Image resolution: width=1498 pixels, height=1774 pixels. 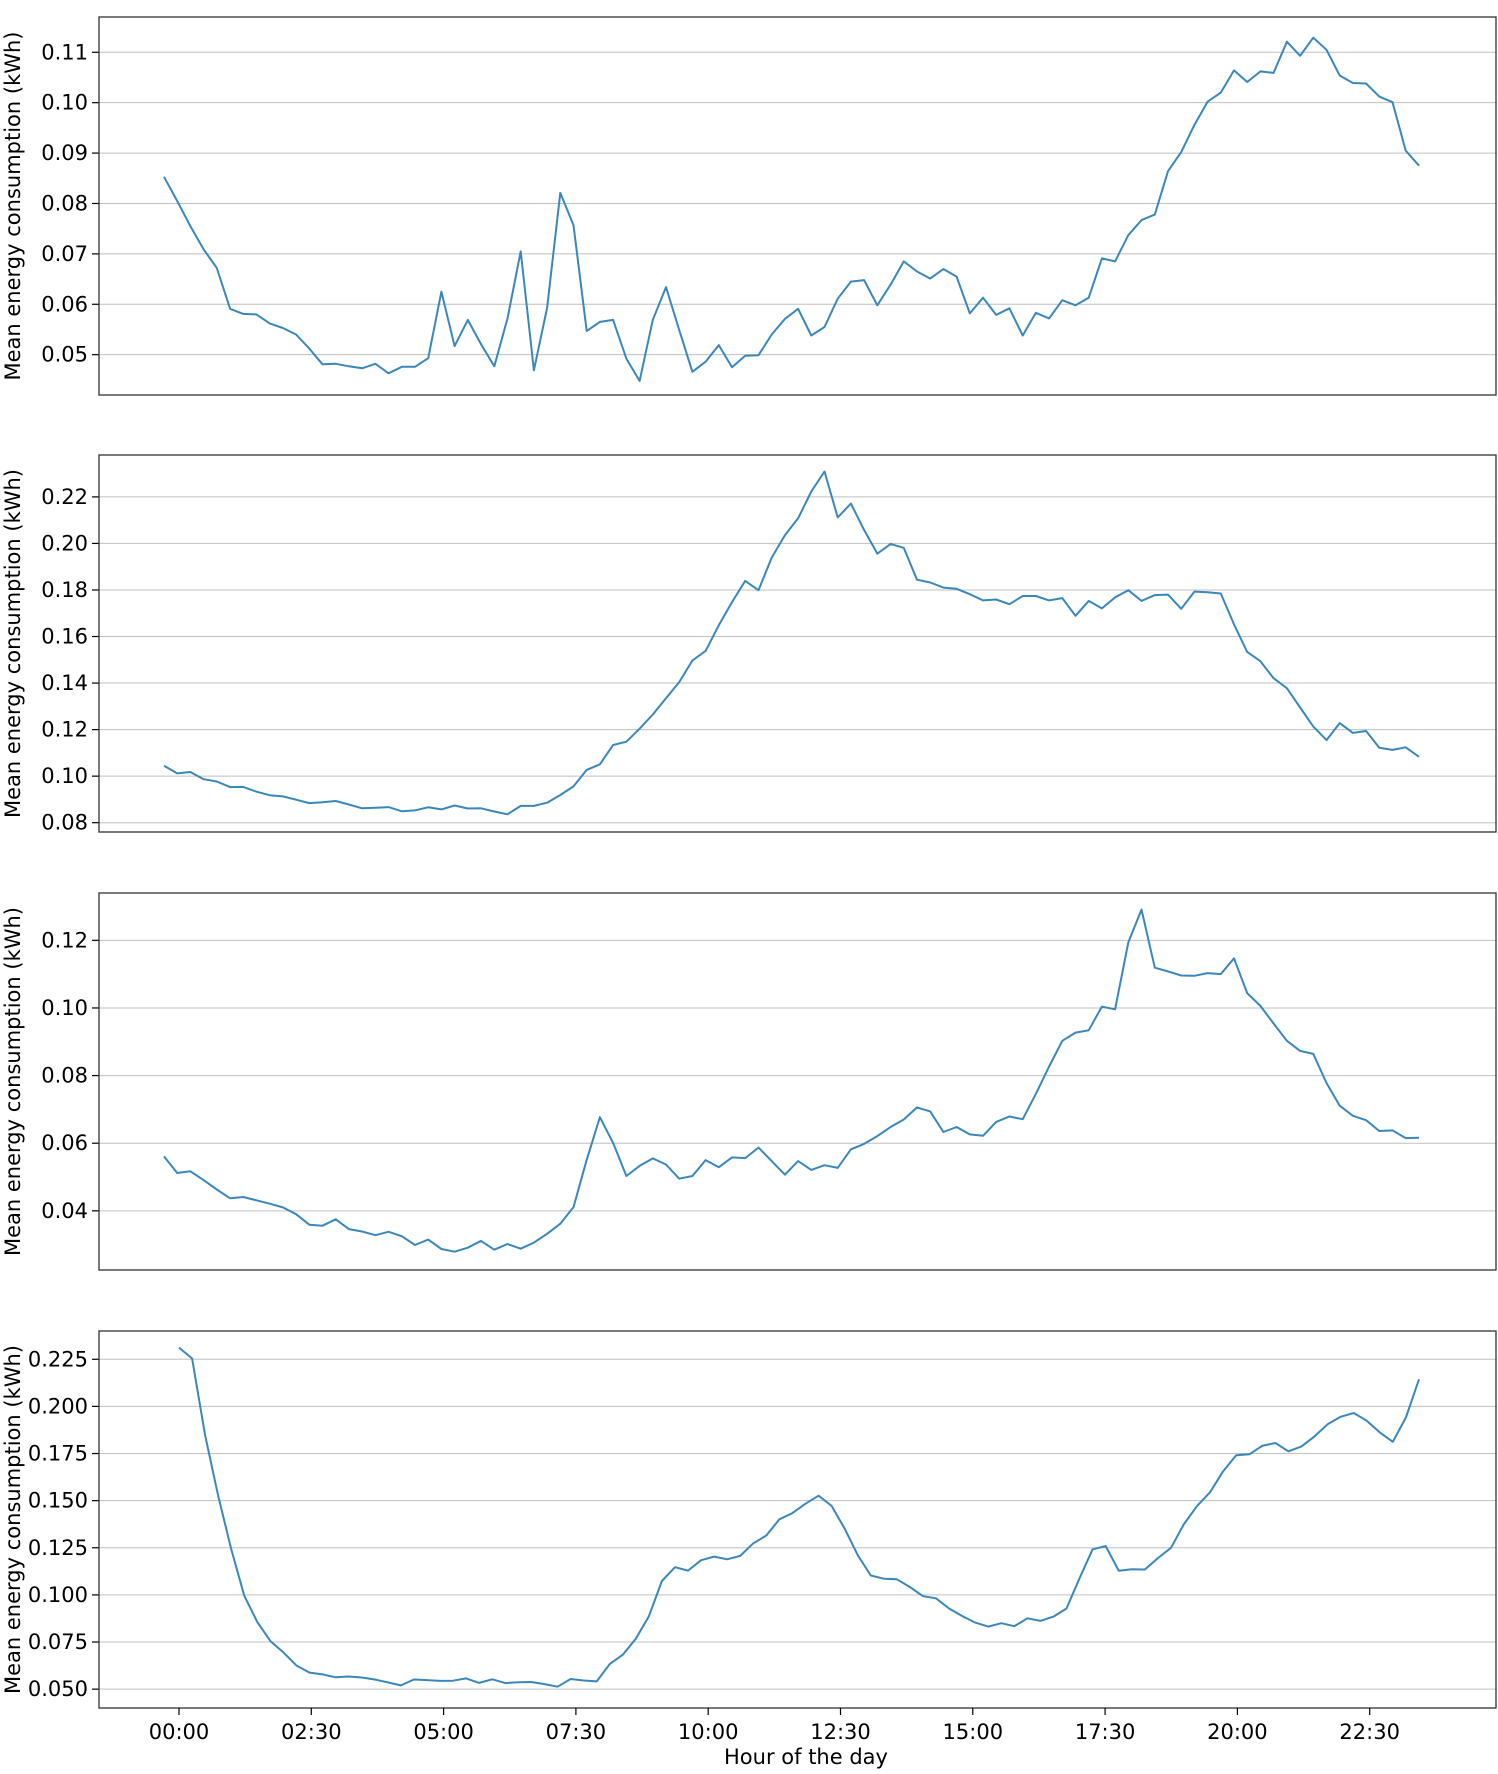 I want to click on y-tick-label: 0.22, so click(x=64, y=497).